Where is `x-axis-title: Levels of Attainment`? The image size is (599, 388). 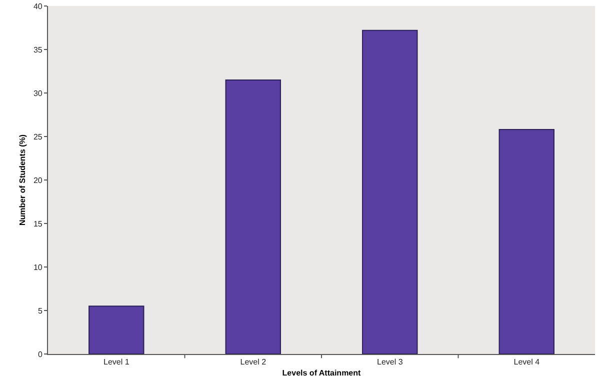 x-axis-title: Levels of Attainment is located at coordinates (322, 373).